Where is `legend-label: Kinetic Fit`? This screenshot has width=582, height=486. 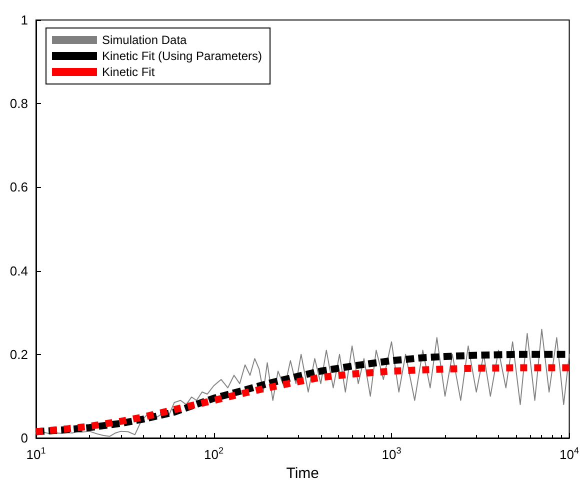 legend-label: Kinetic Fit is located at coordinates (129, 72).